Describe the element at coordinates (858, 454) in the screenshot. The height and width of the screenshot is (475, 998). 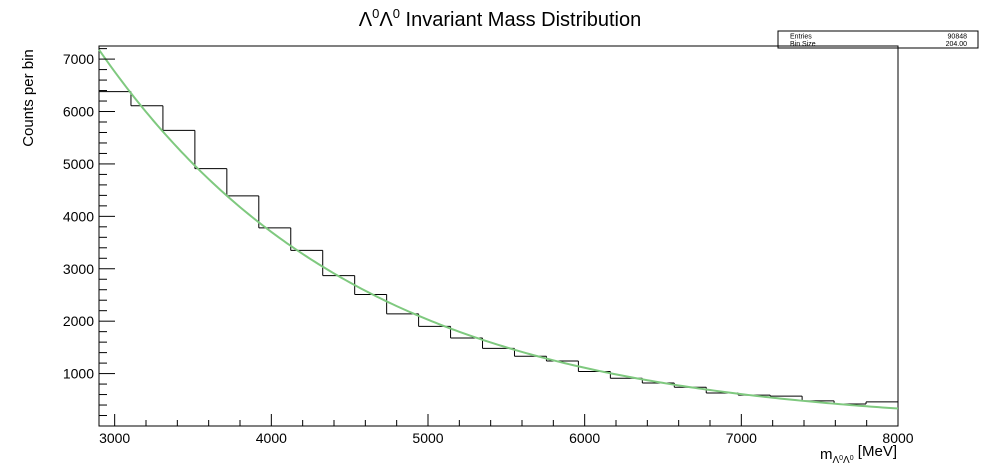
I see `x-axis-label: mΛ0Λ0 [MeV]` at that location.